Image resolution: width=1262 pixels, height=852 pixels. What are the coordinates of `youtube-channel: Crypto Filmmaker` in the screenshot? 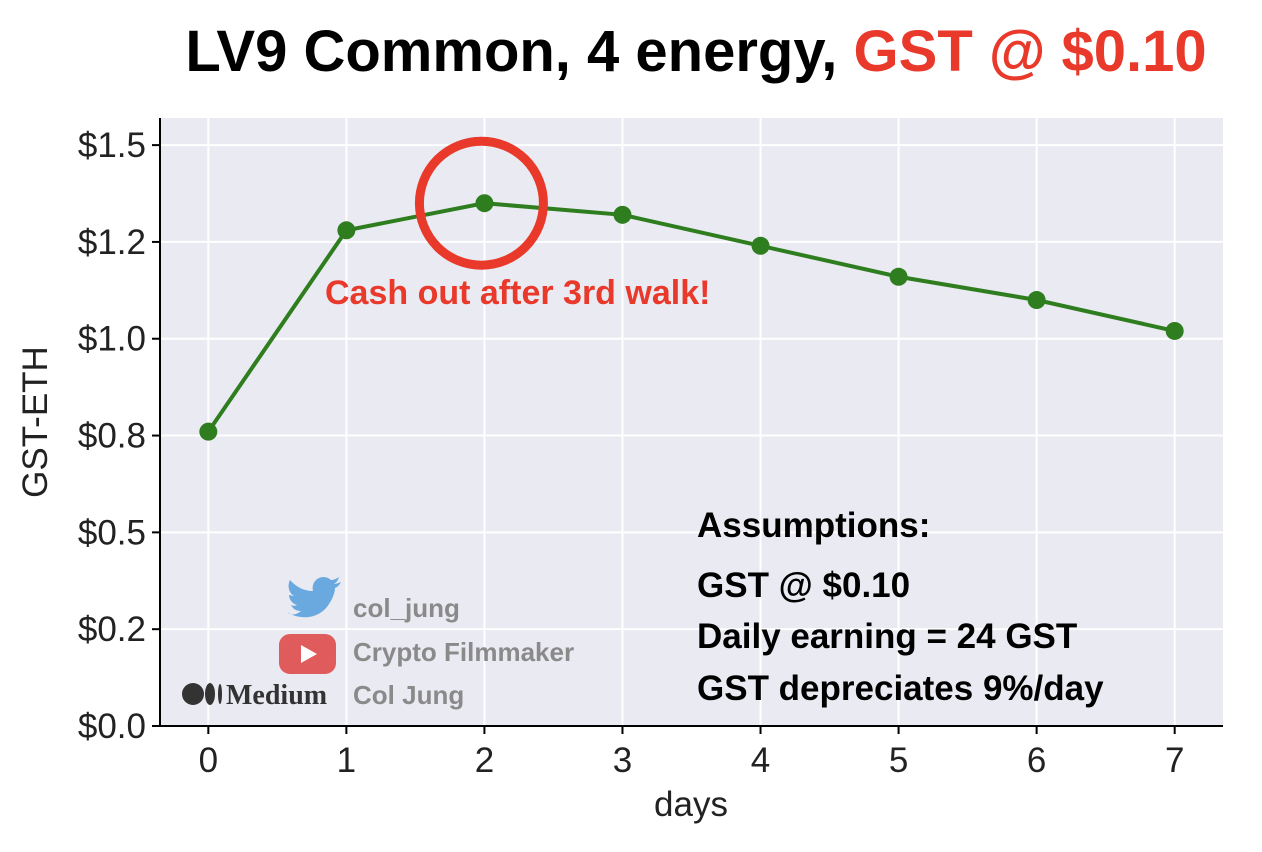 It's located at (463, 652).